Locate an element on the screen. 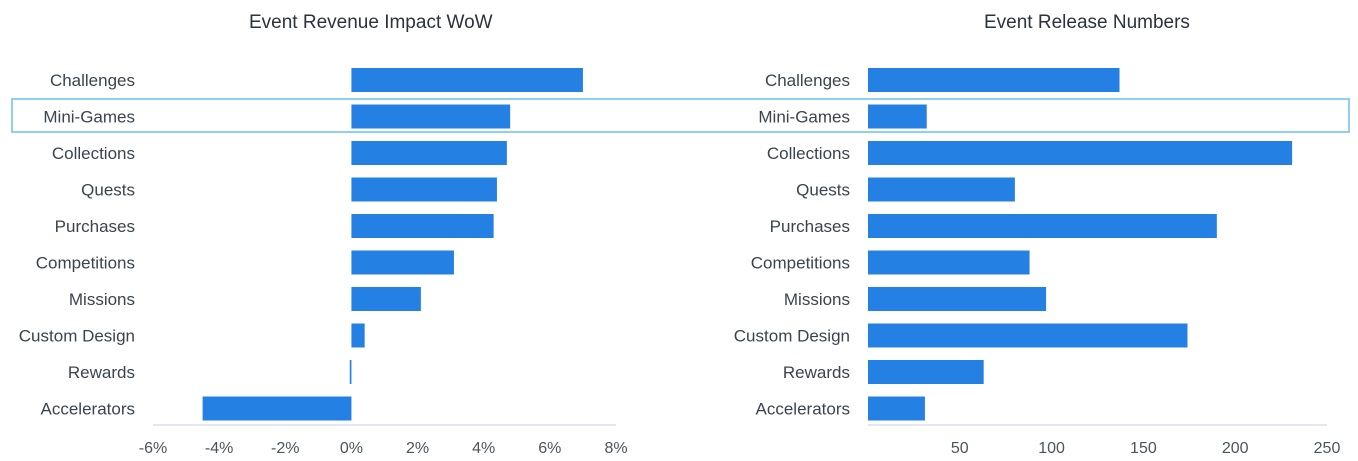 This screenshot has height=461, width=1358. x-tick-label: 250 is located at coordinates (1327, 448).